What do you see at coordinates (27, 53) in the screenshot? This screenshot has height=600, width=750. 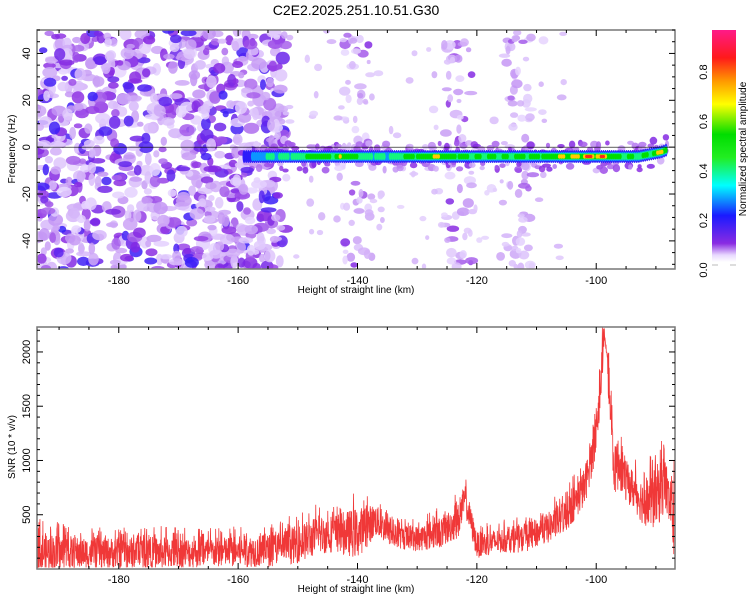 I see `y-tick-label: 40` at bounding box center [27, 53].